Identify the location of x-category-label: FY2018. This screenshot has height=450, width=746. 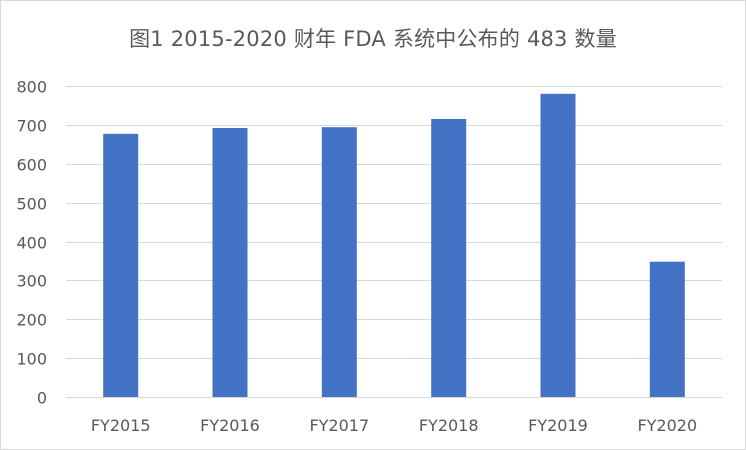
(449, 425).